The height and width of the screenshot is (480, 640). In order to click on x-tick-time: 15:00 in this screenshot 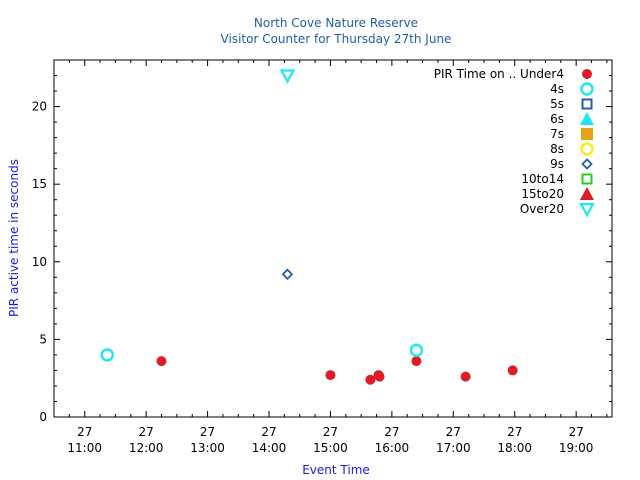, I will do `click(330, 448)`.